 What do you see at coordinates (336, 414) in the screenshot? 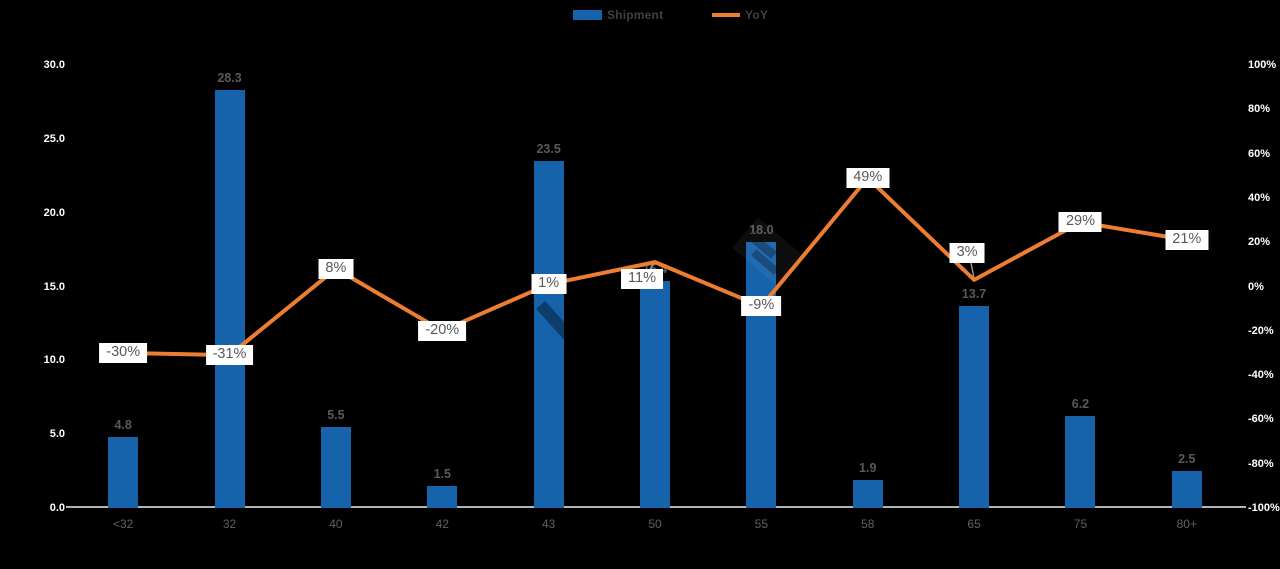
I see `bar-value-label-40: 5.5` at bounding box center [336, 414].